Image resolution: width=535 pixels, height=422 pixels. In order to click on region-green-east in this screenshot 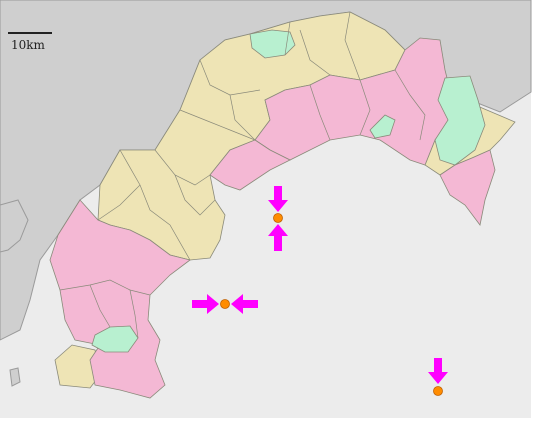, I will do `click(460, 120)`.